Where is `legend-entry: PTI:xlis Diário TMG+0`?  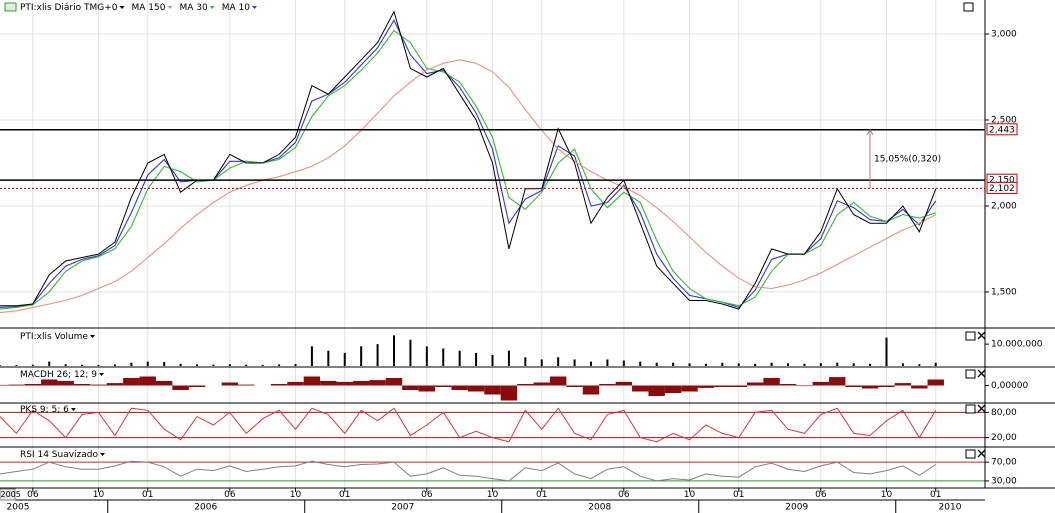 legend-entry: PTI:xlis Diário TMG+0 is located at coordinates (69, 8).